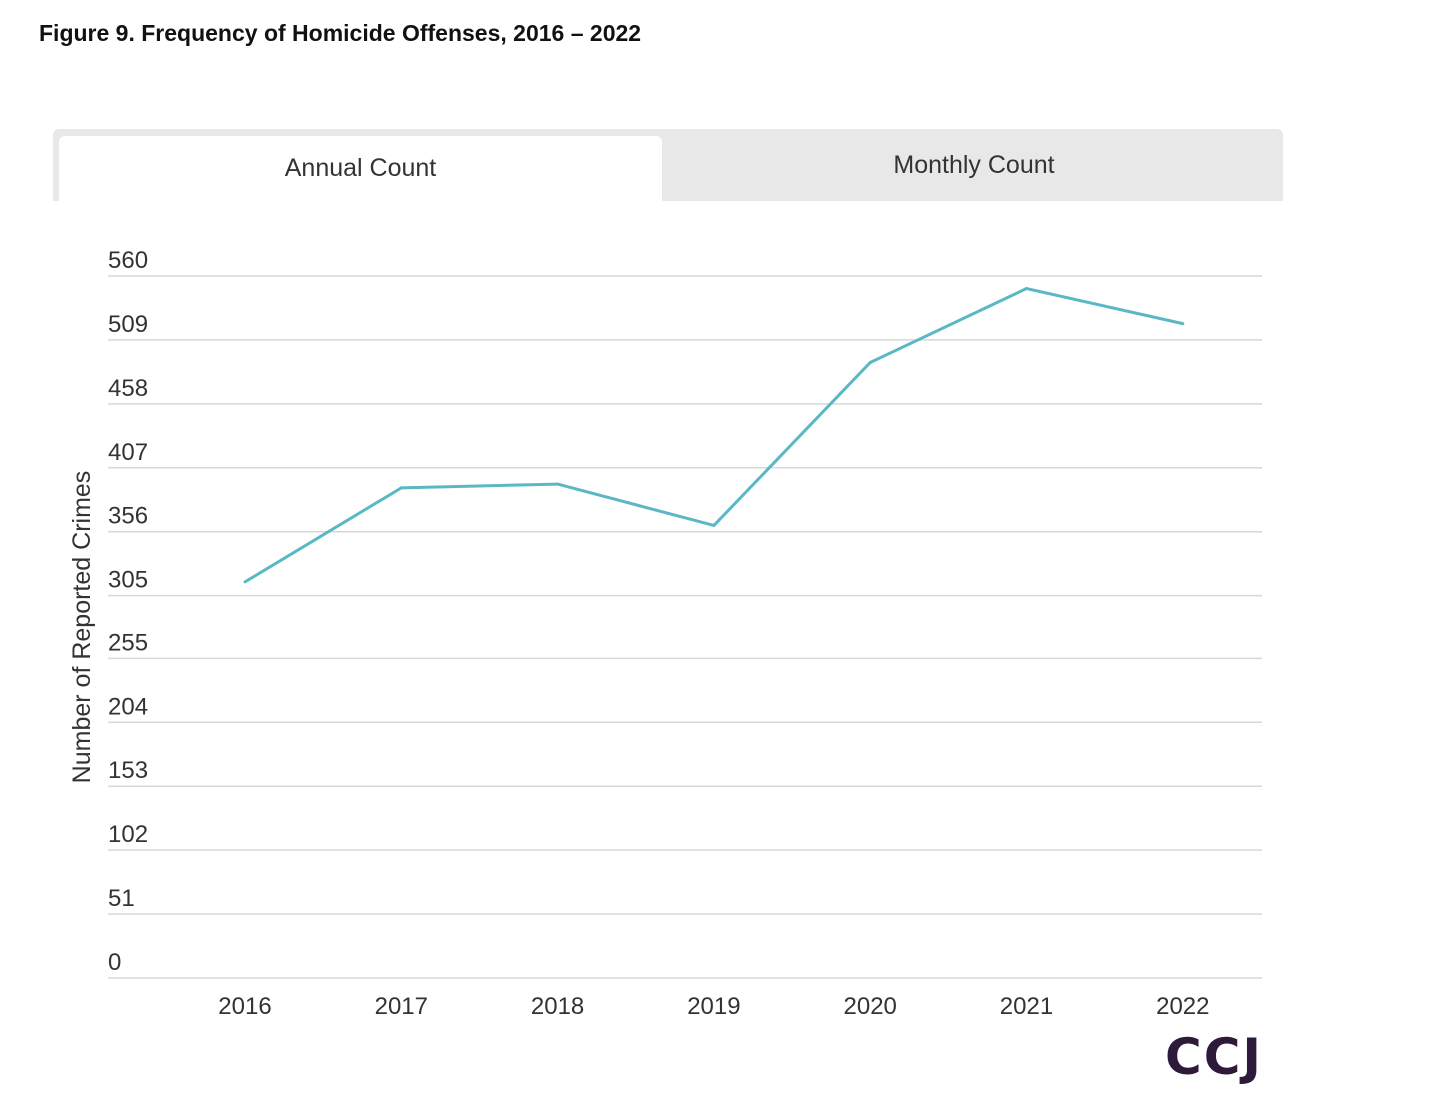 This screenshot has height=1108, width=1456. What do you see at coordinates (121, 898) in the screenshot?
I see `y-tick-label: 51` at bounding box center [121, 898].